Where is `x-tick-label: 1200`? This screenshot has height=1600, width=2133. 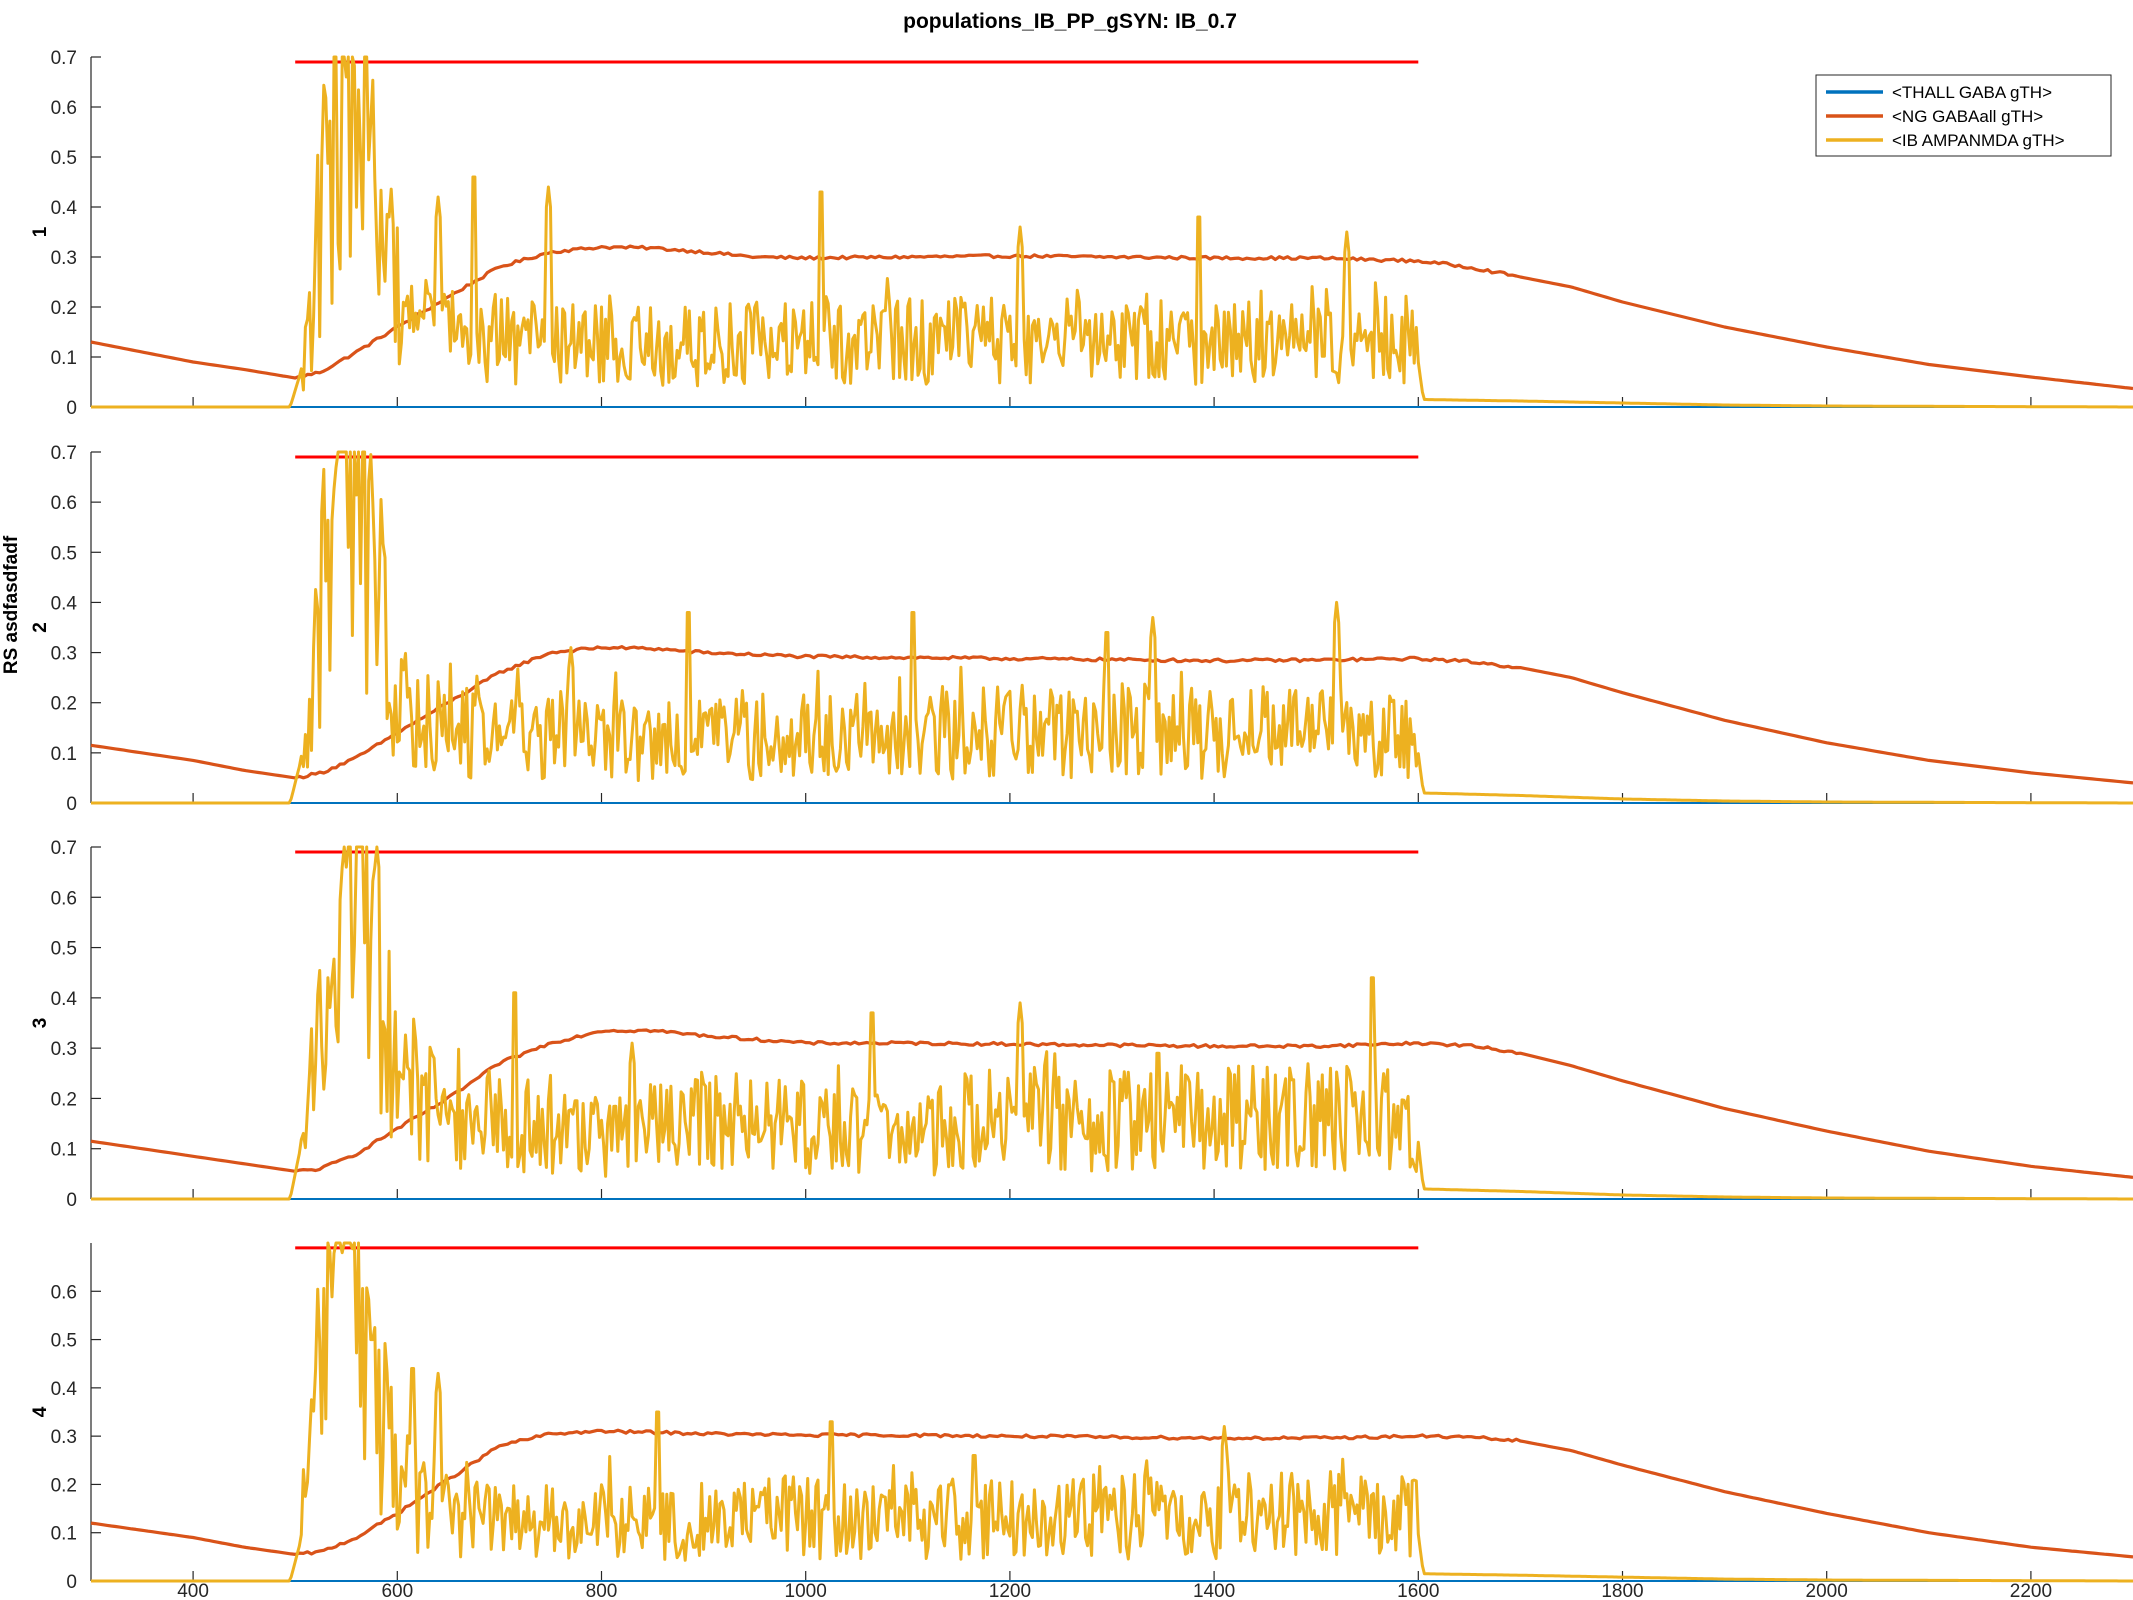 x-tick-label: 1200 is located at coordinates (1010, 1590).